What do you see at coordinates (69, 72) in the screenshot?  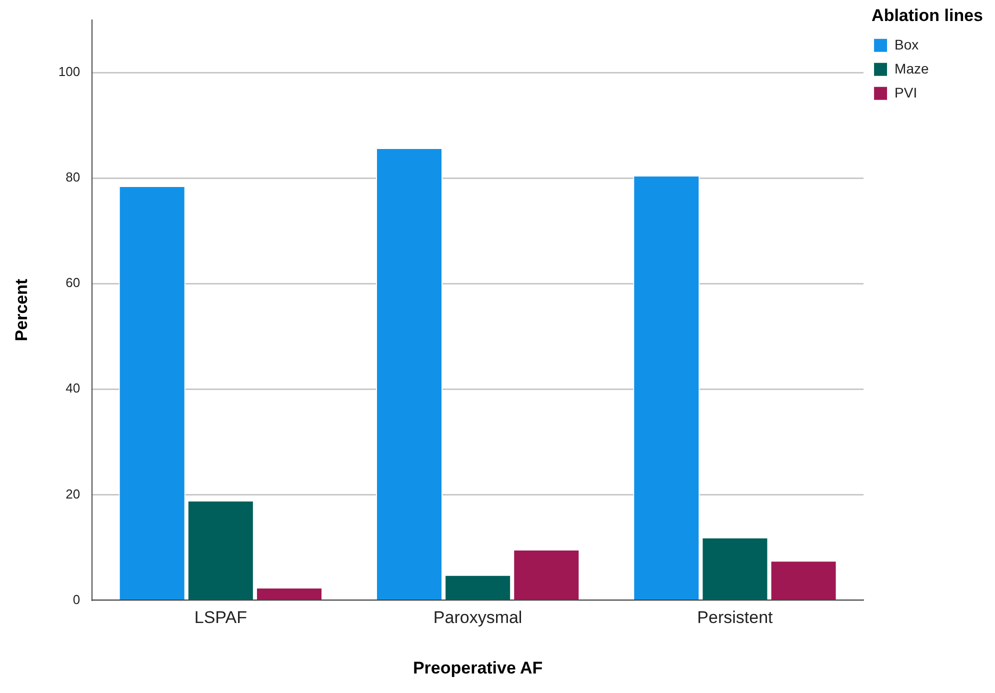 I see `y-tick-label: 100` at bounding box center [69, 72].